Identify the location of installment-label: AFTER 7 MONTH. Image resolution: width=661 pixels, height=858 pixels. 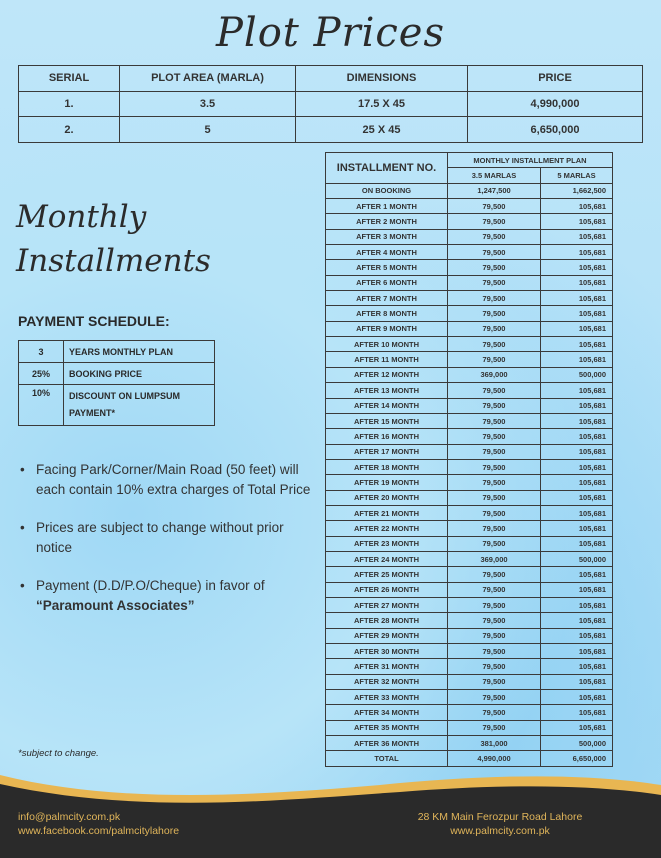
(386, 298).